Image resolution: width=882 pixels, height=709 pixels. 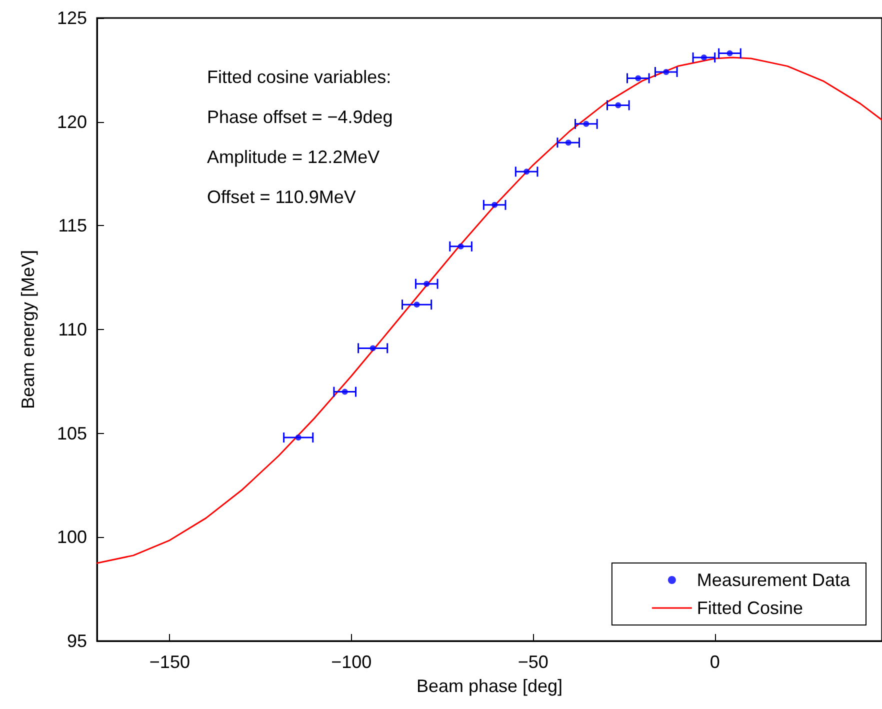 What do you see at coordinates (169, 662) in the screenshot?
I see `x-tick-label: −150` at bounding box center [169, 662].